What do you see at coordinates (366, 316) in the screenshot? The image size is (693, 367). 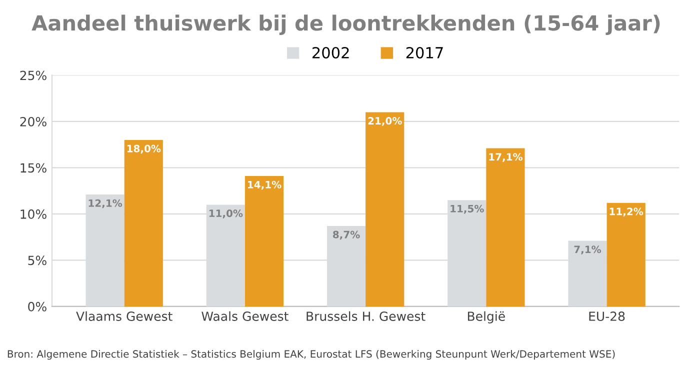 I see `x-tick-label: Brussels H. Gewest` at bounding box center [366, 316].